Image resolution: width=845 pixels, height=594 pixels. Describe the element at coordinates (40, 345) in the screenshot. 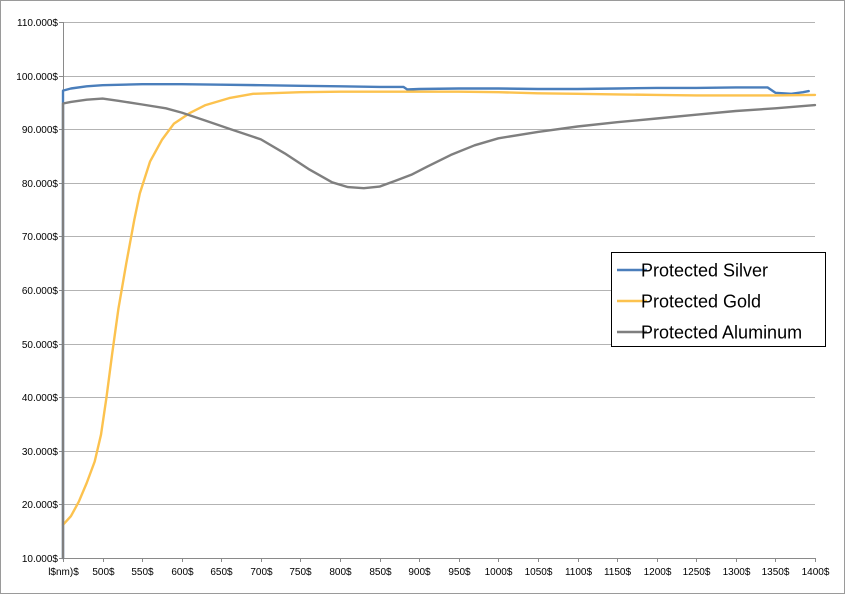

I see `y-tick-label: 50.000$` at that location.